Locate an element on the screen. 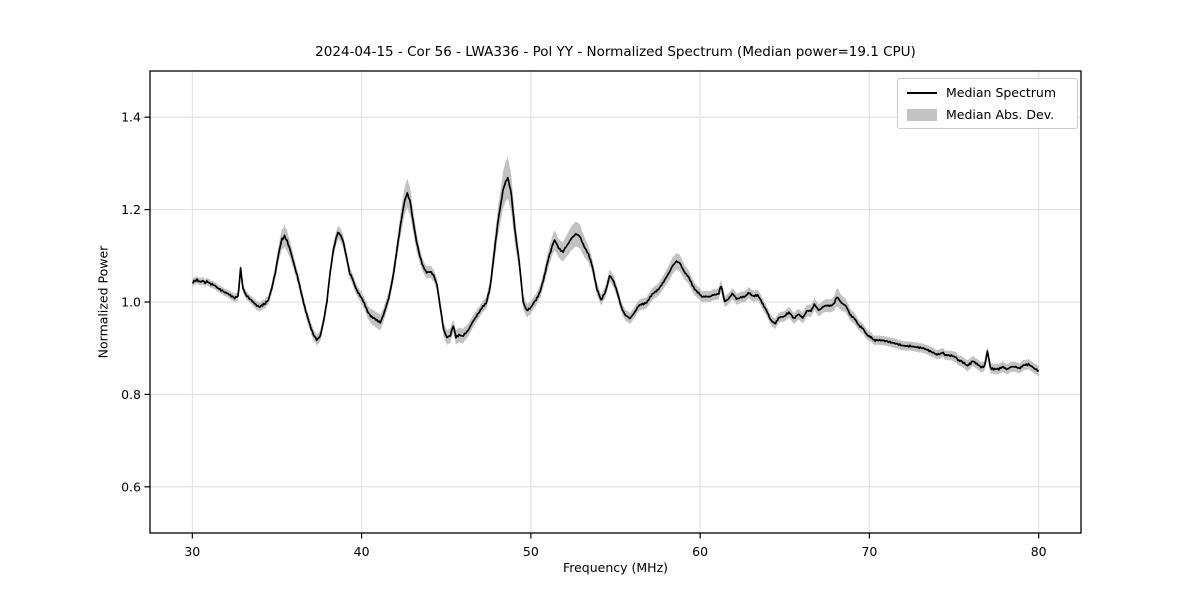 This screenshot has height=600, width=1200. legend-item-median-spectrum: Median Spectrum is located at coordinates (987, 92).